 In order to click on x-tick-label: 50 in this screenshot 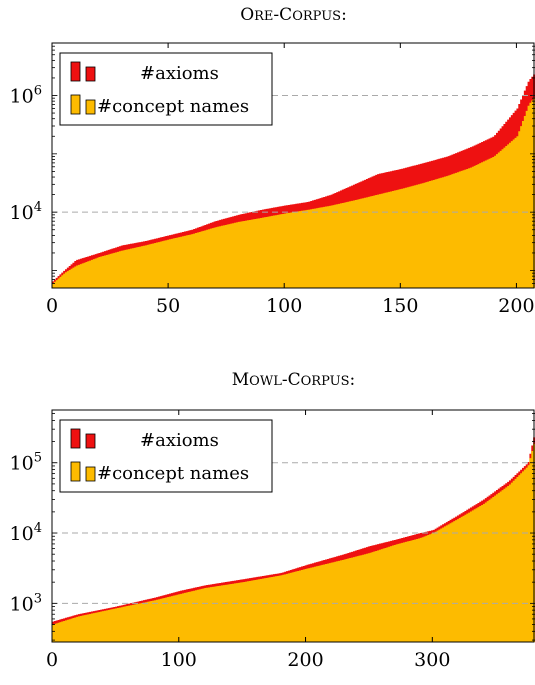, I will do `click(168, 306)`.